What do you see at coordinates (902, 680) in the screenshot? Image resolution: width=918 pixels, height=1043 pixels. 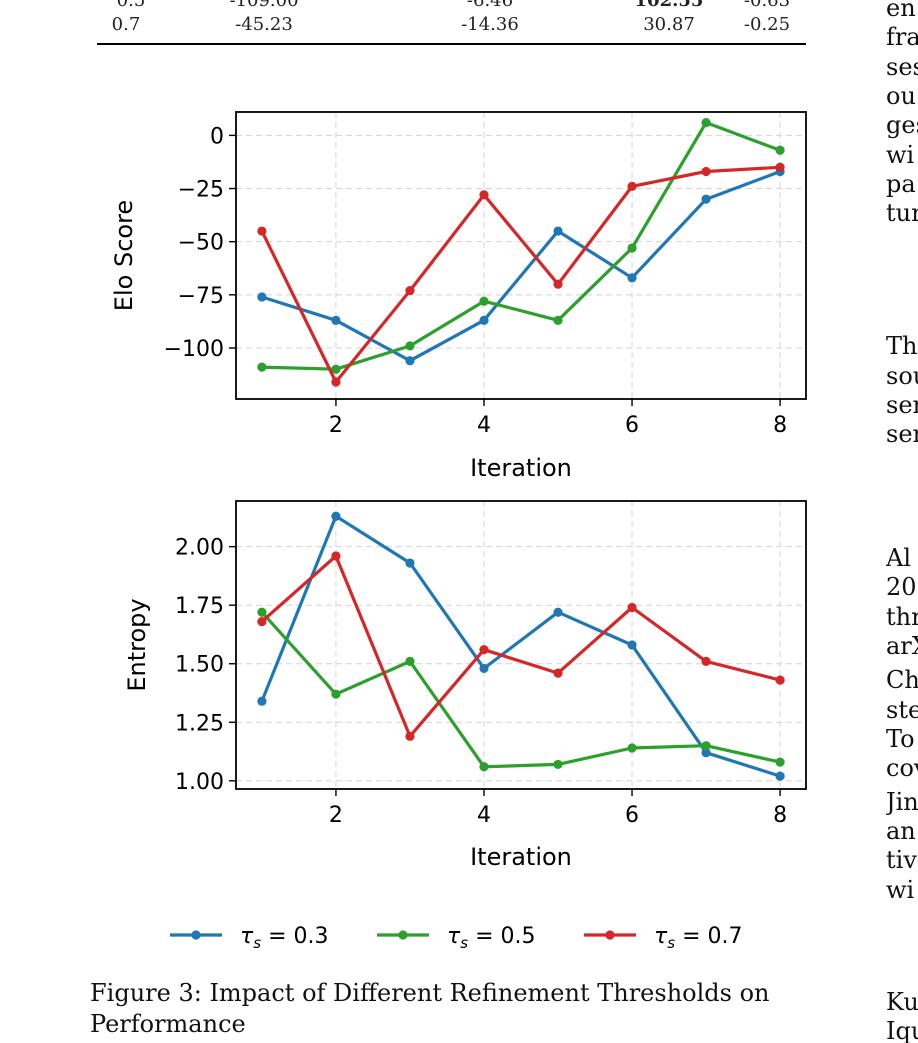 I see `text-fragment: Ch` at bounding box center [902, 680].